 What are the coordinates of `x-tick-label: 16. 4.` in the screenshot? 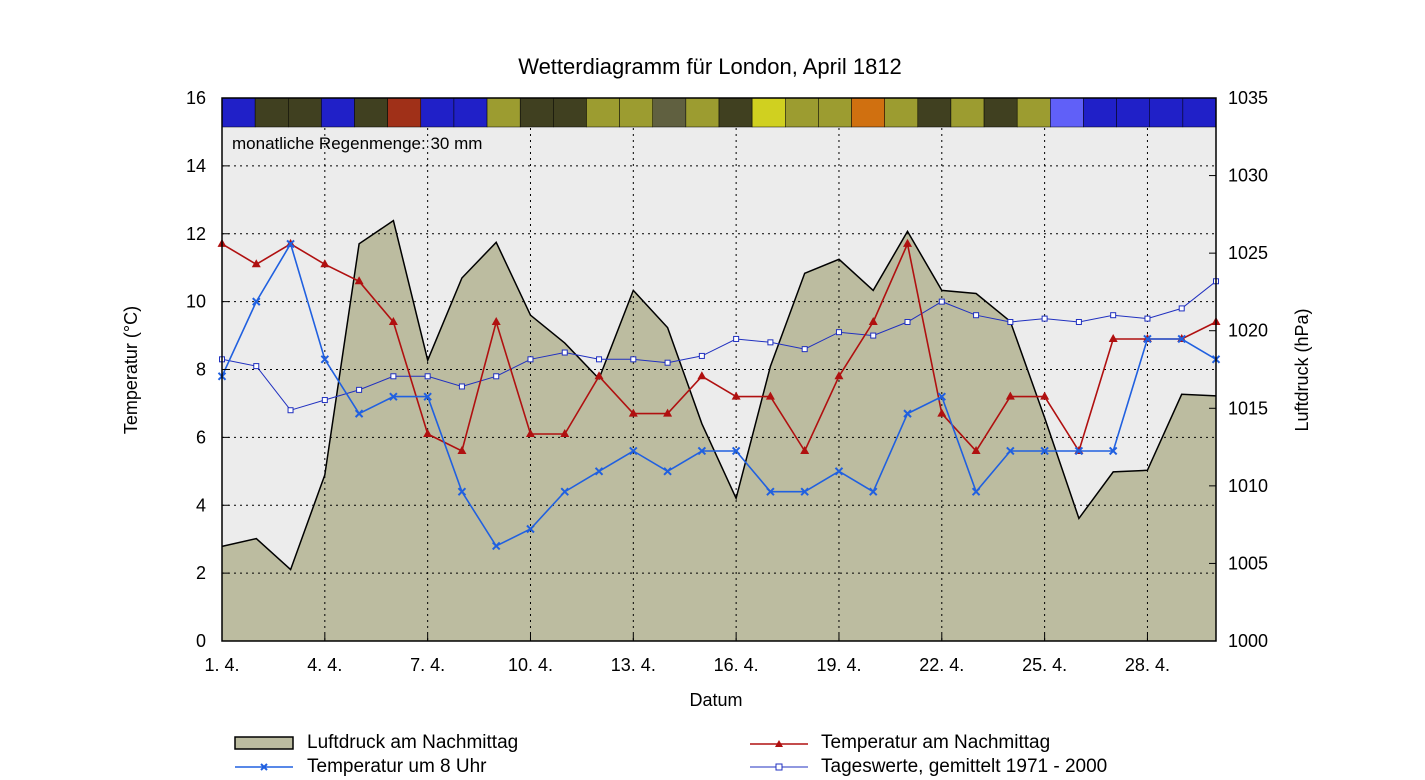 It's located at (736, 665).